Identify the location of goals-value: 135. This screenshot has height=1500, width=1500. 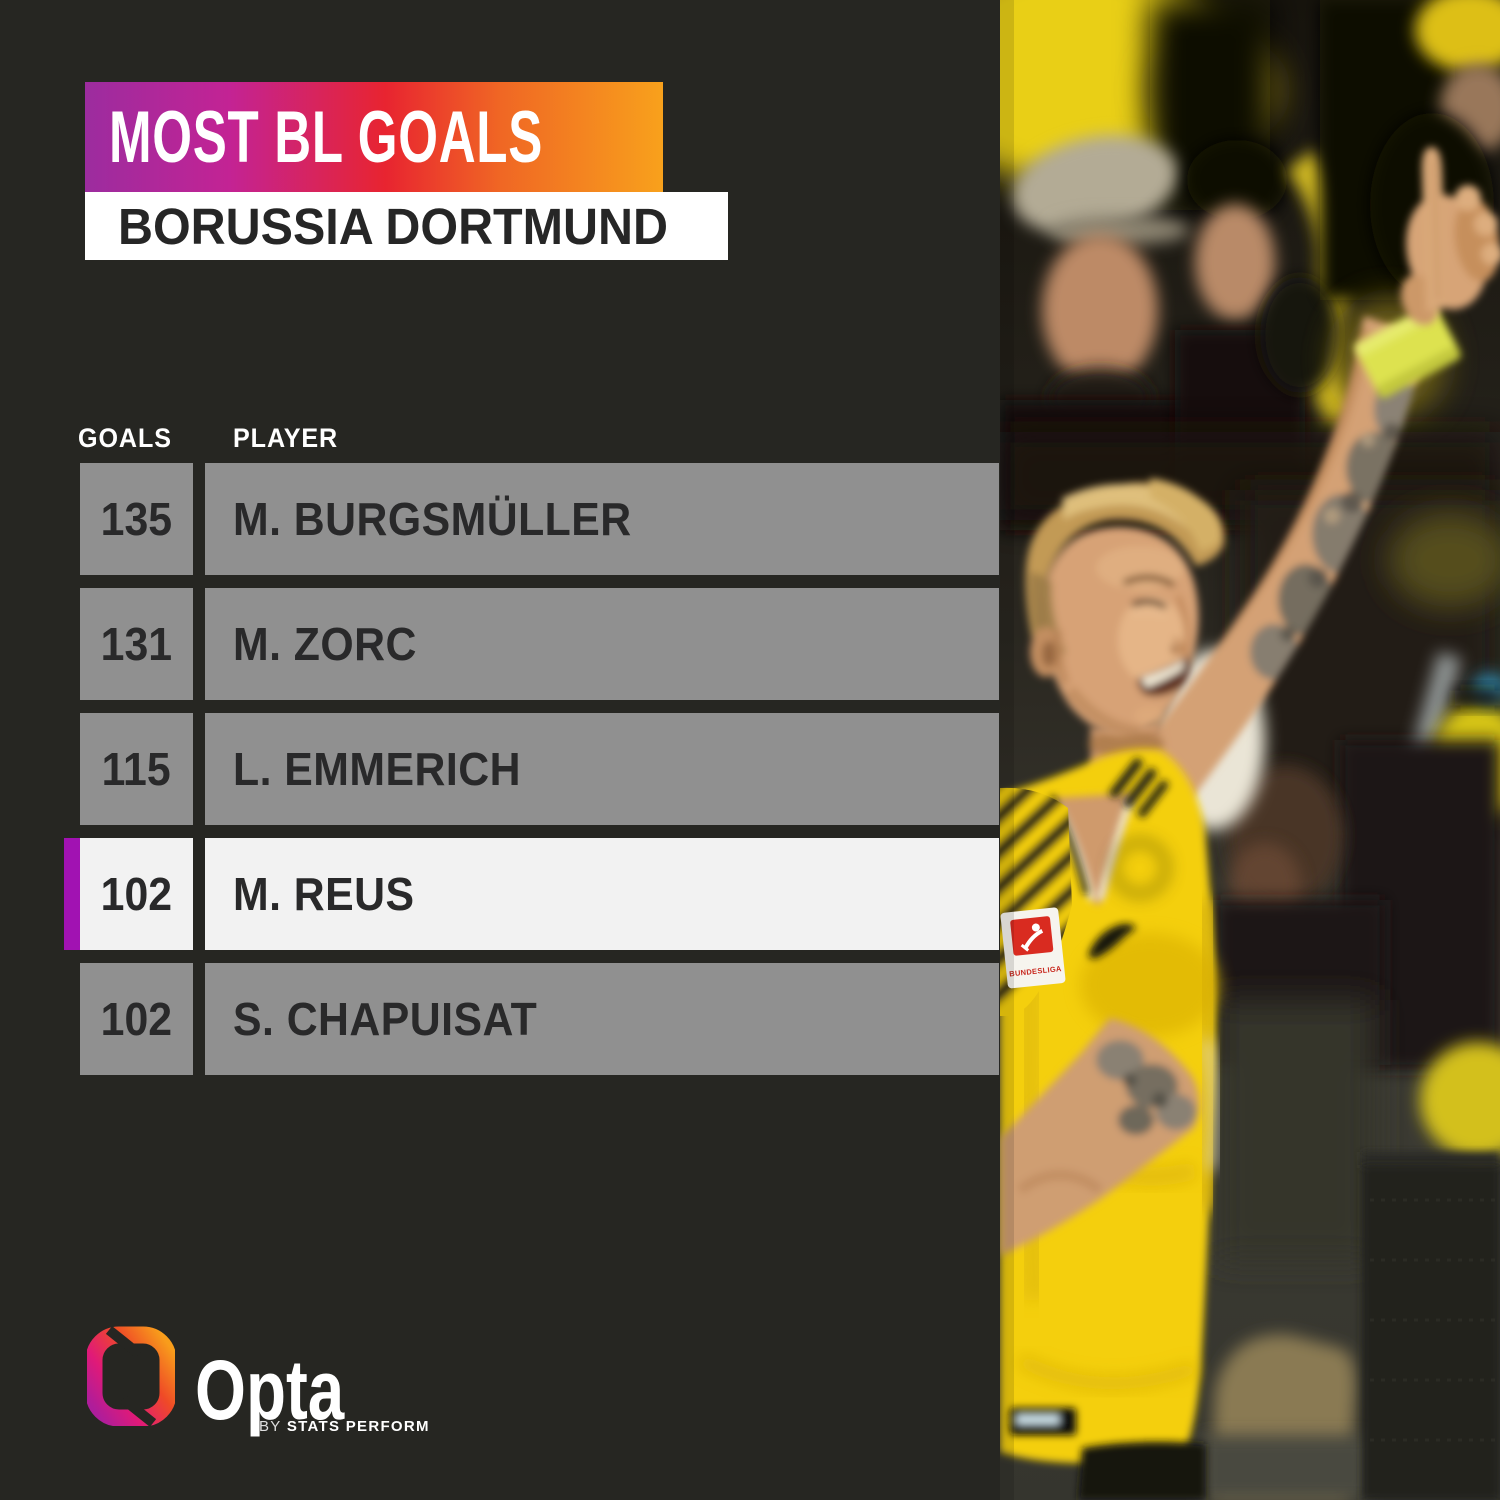
(136, 519).